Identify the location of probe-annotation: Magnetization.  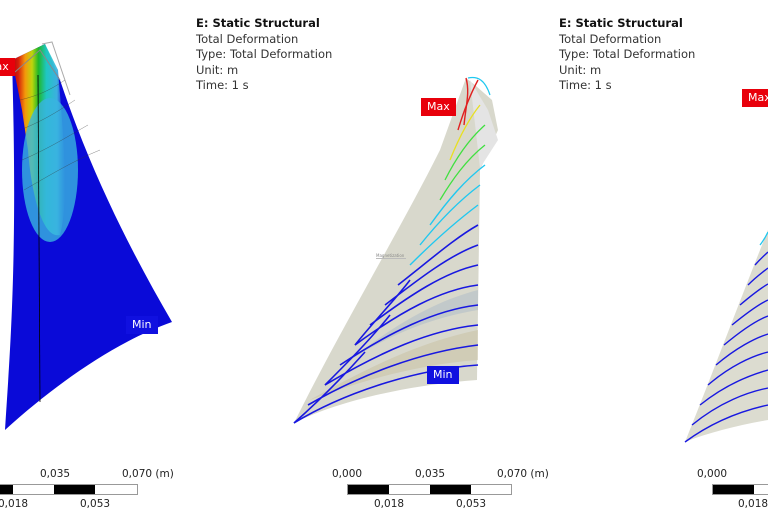
(391, 256).